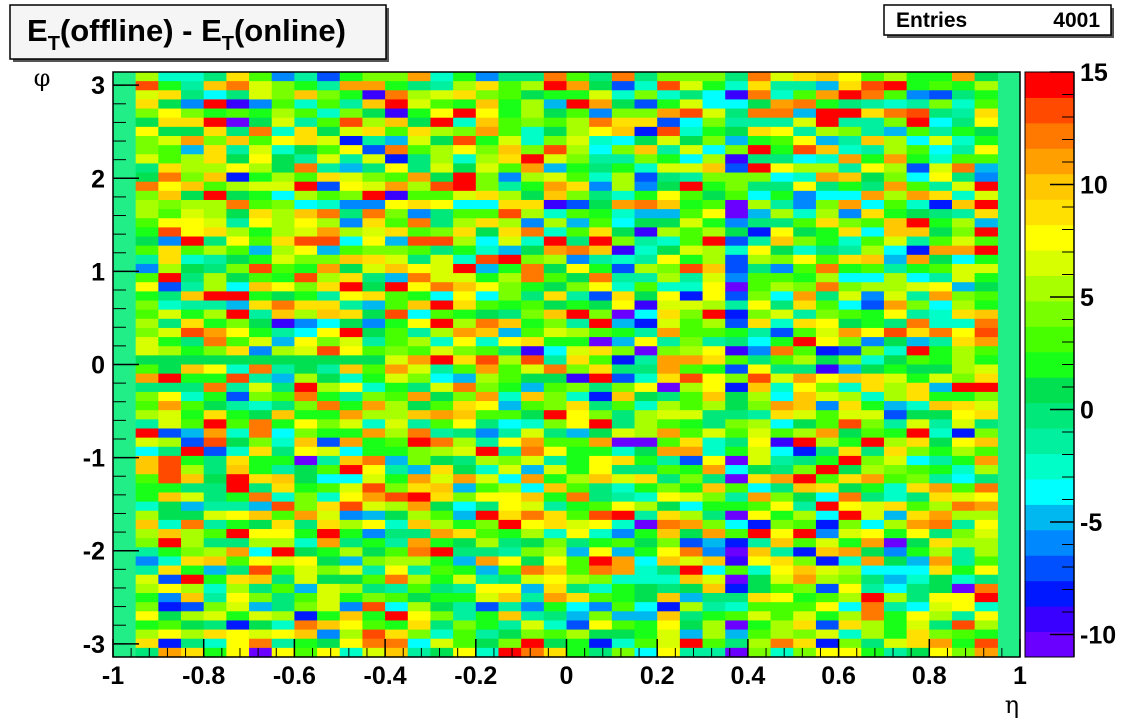  Describe the element at coordinates (748, 676) in the screenshot. I see `x-tick-label: 0.4` at that location.